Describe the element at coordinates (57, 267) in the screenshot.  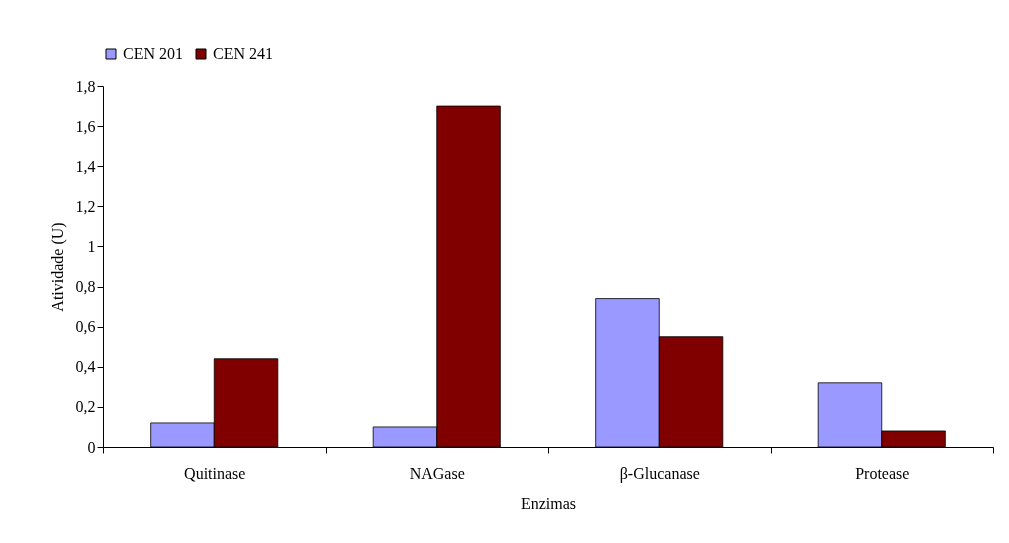
I see `y-axis-title: Atividade (U)` at that location.